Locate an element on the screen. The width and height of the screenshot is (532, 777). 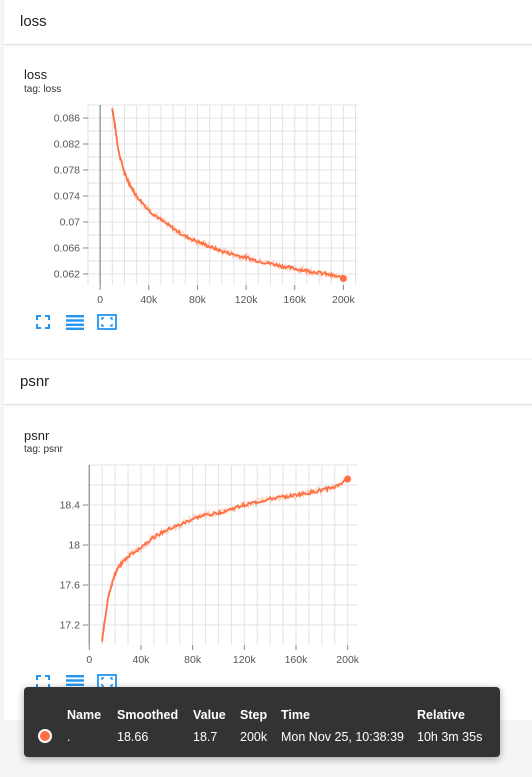
fit-domain-icon is located at coordinates (107, 322).